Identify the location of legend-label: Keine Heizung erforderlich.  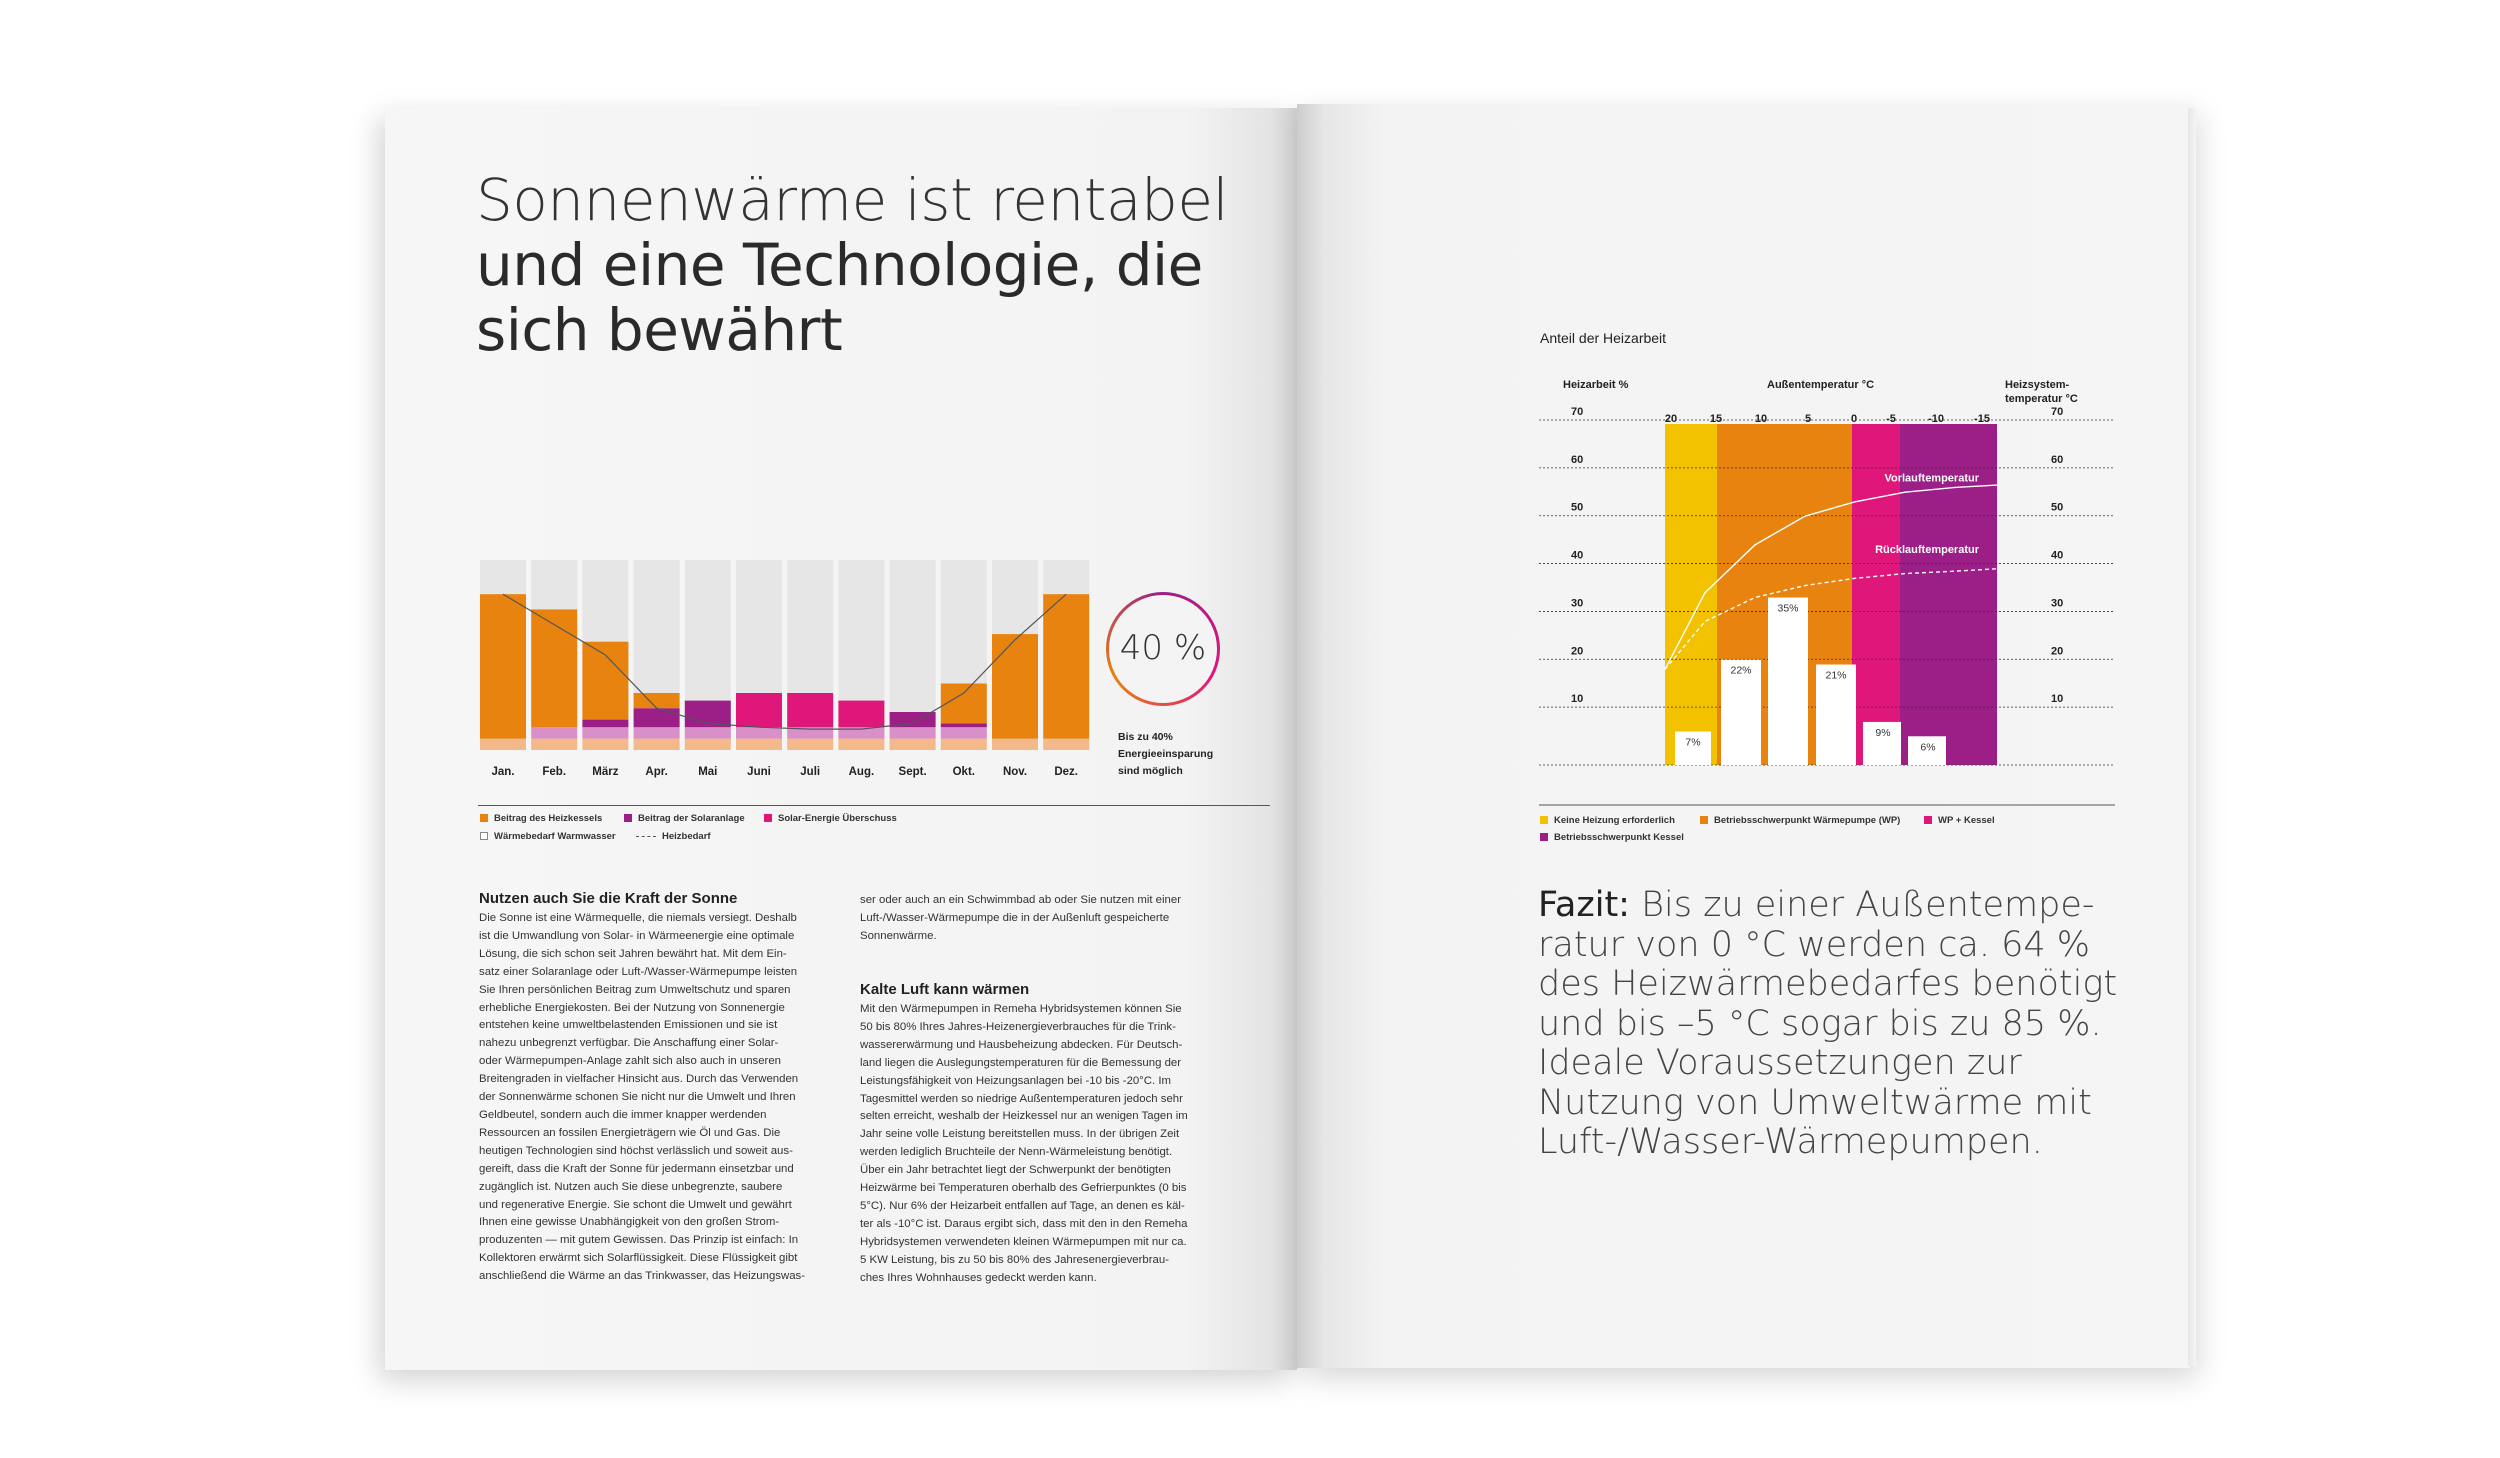
(1614, 820).